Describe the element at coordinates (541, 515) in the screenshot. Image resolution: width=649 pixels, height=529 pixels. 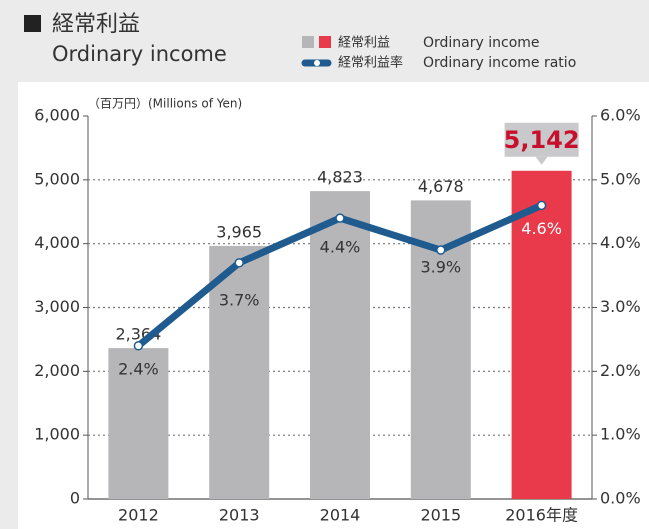
I see `x-tick-label: 2016年度` at that location.